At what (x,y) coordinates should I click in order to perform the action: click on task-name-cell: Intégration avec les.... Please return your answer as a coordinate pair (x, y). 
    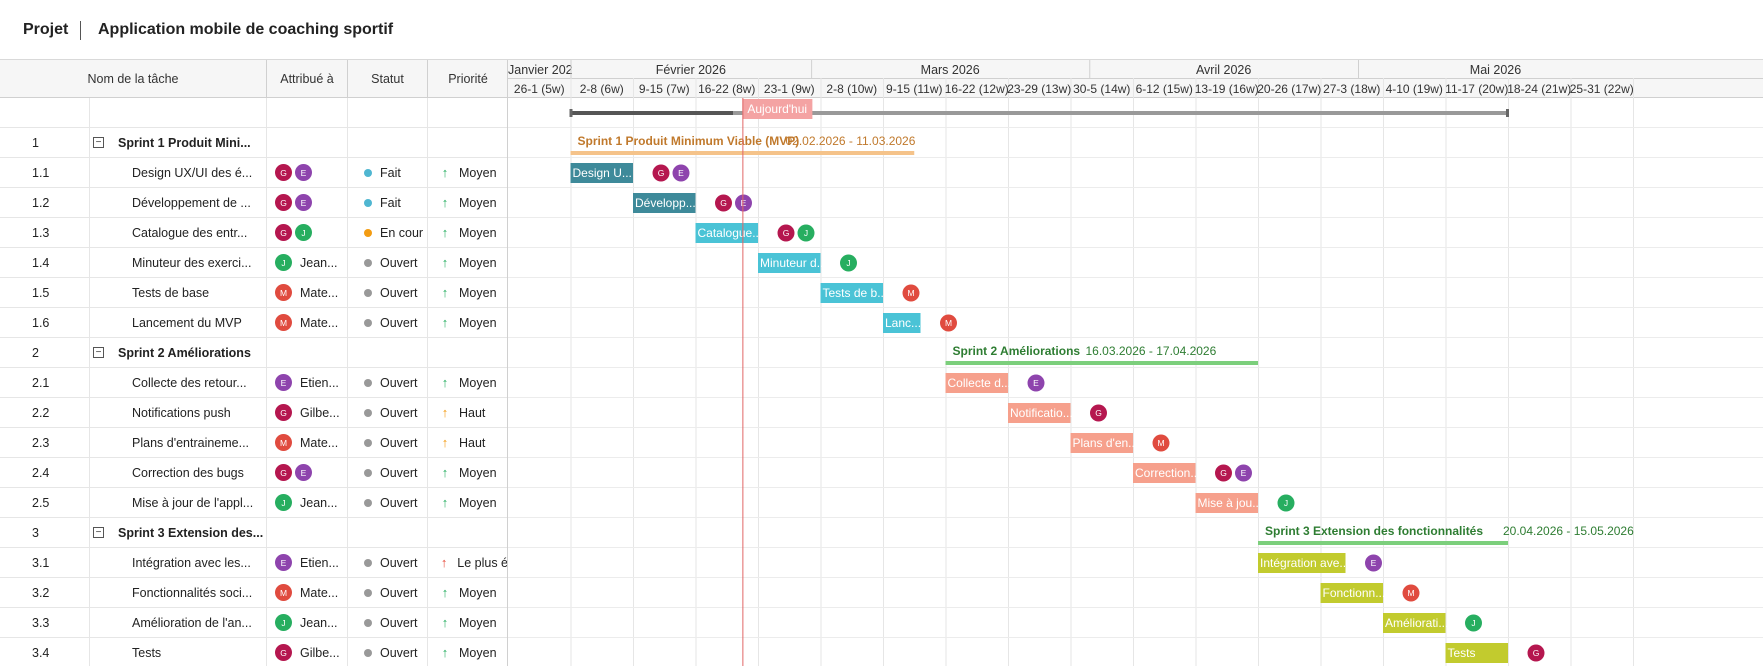
    Looking at the image, I should click on (178, 562).